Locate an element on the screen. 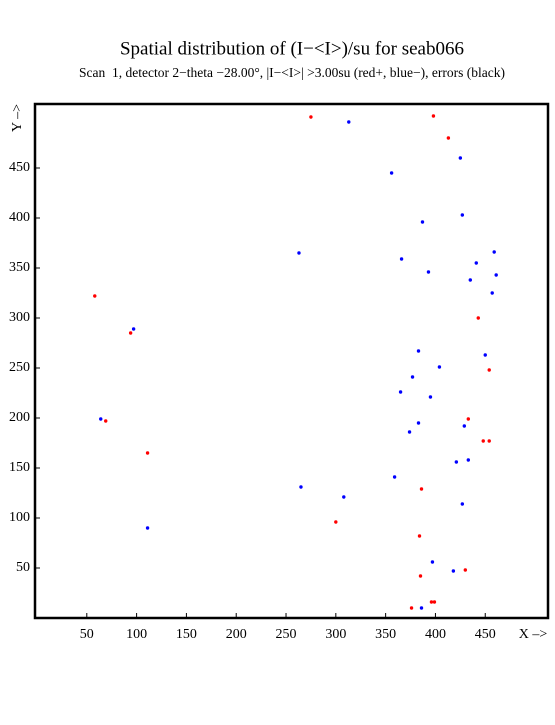 The image size is (555, 725). x-tick-label: 450 is located at coordinates (485, 634).